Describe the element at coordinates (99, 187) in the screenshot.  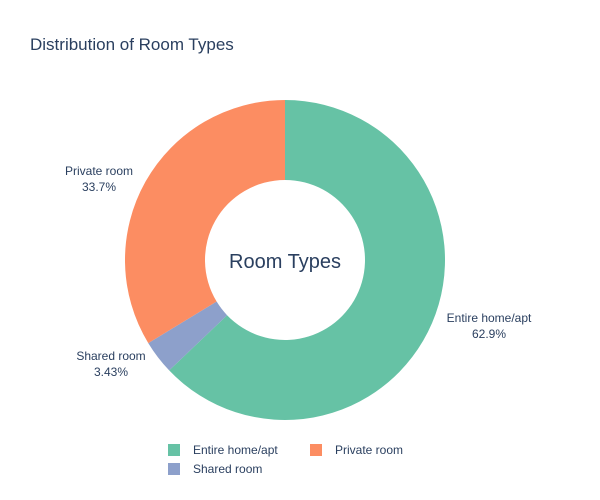
I see `slice-label-percent: 33.7%` at that location.